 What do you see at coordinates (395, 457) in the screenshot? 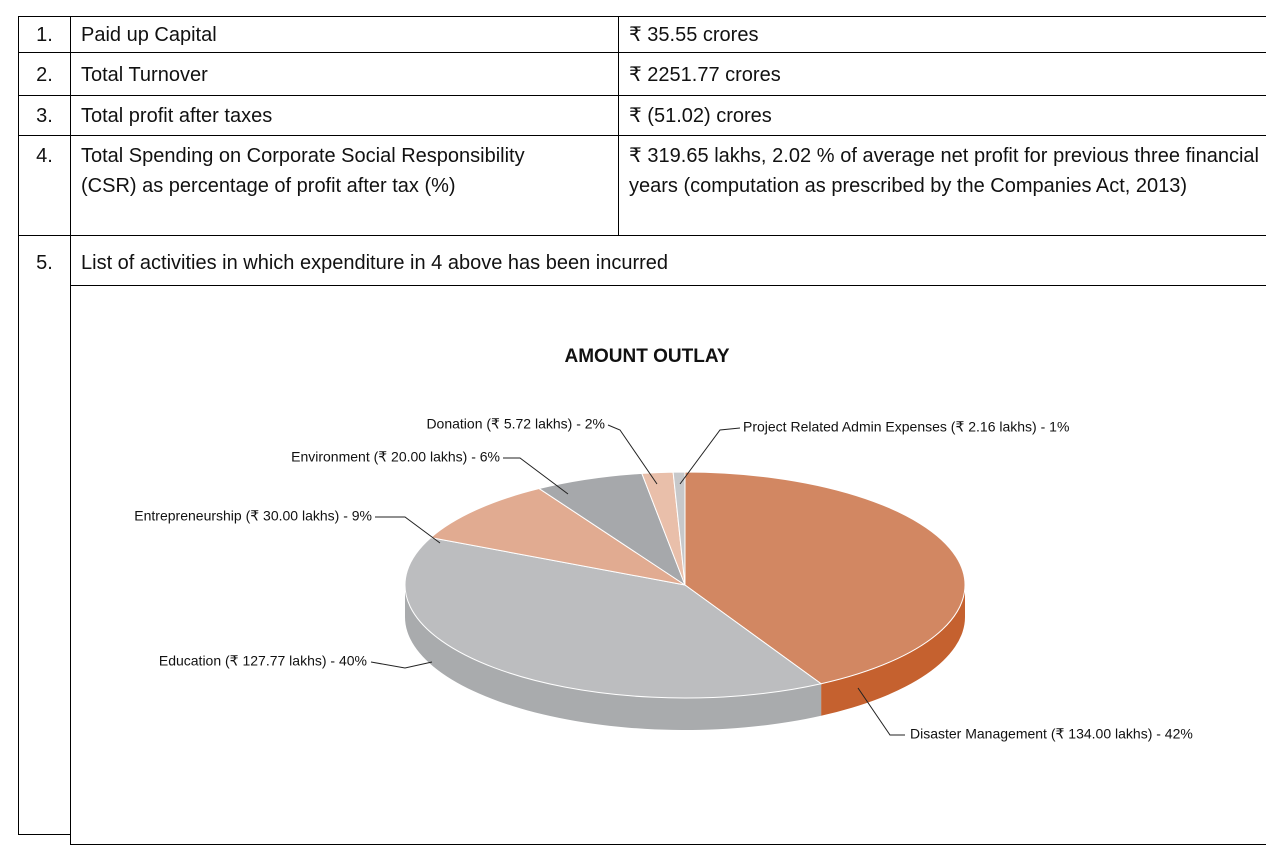
I see `slice-label: Environment (₹ 20.00 lakhs) - 6%` at bounding box center [395, 457].